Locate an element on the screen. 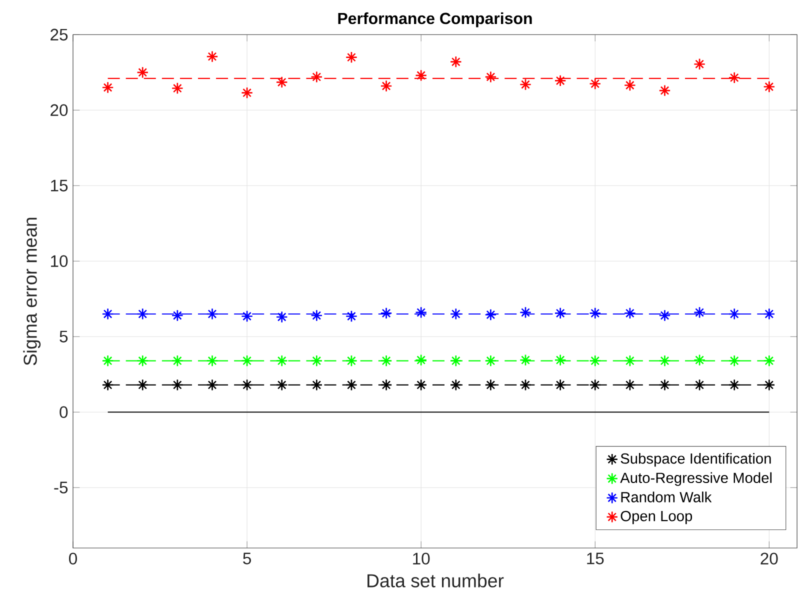  x-tick-label: 5 is located at coordinates (247, 558).